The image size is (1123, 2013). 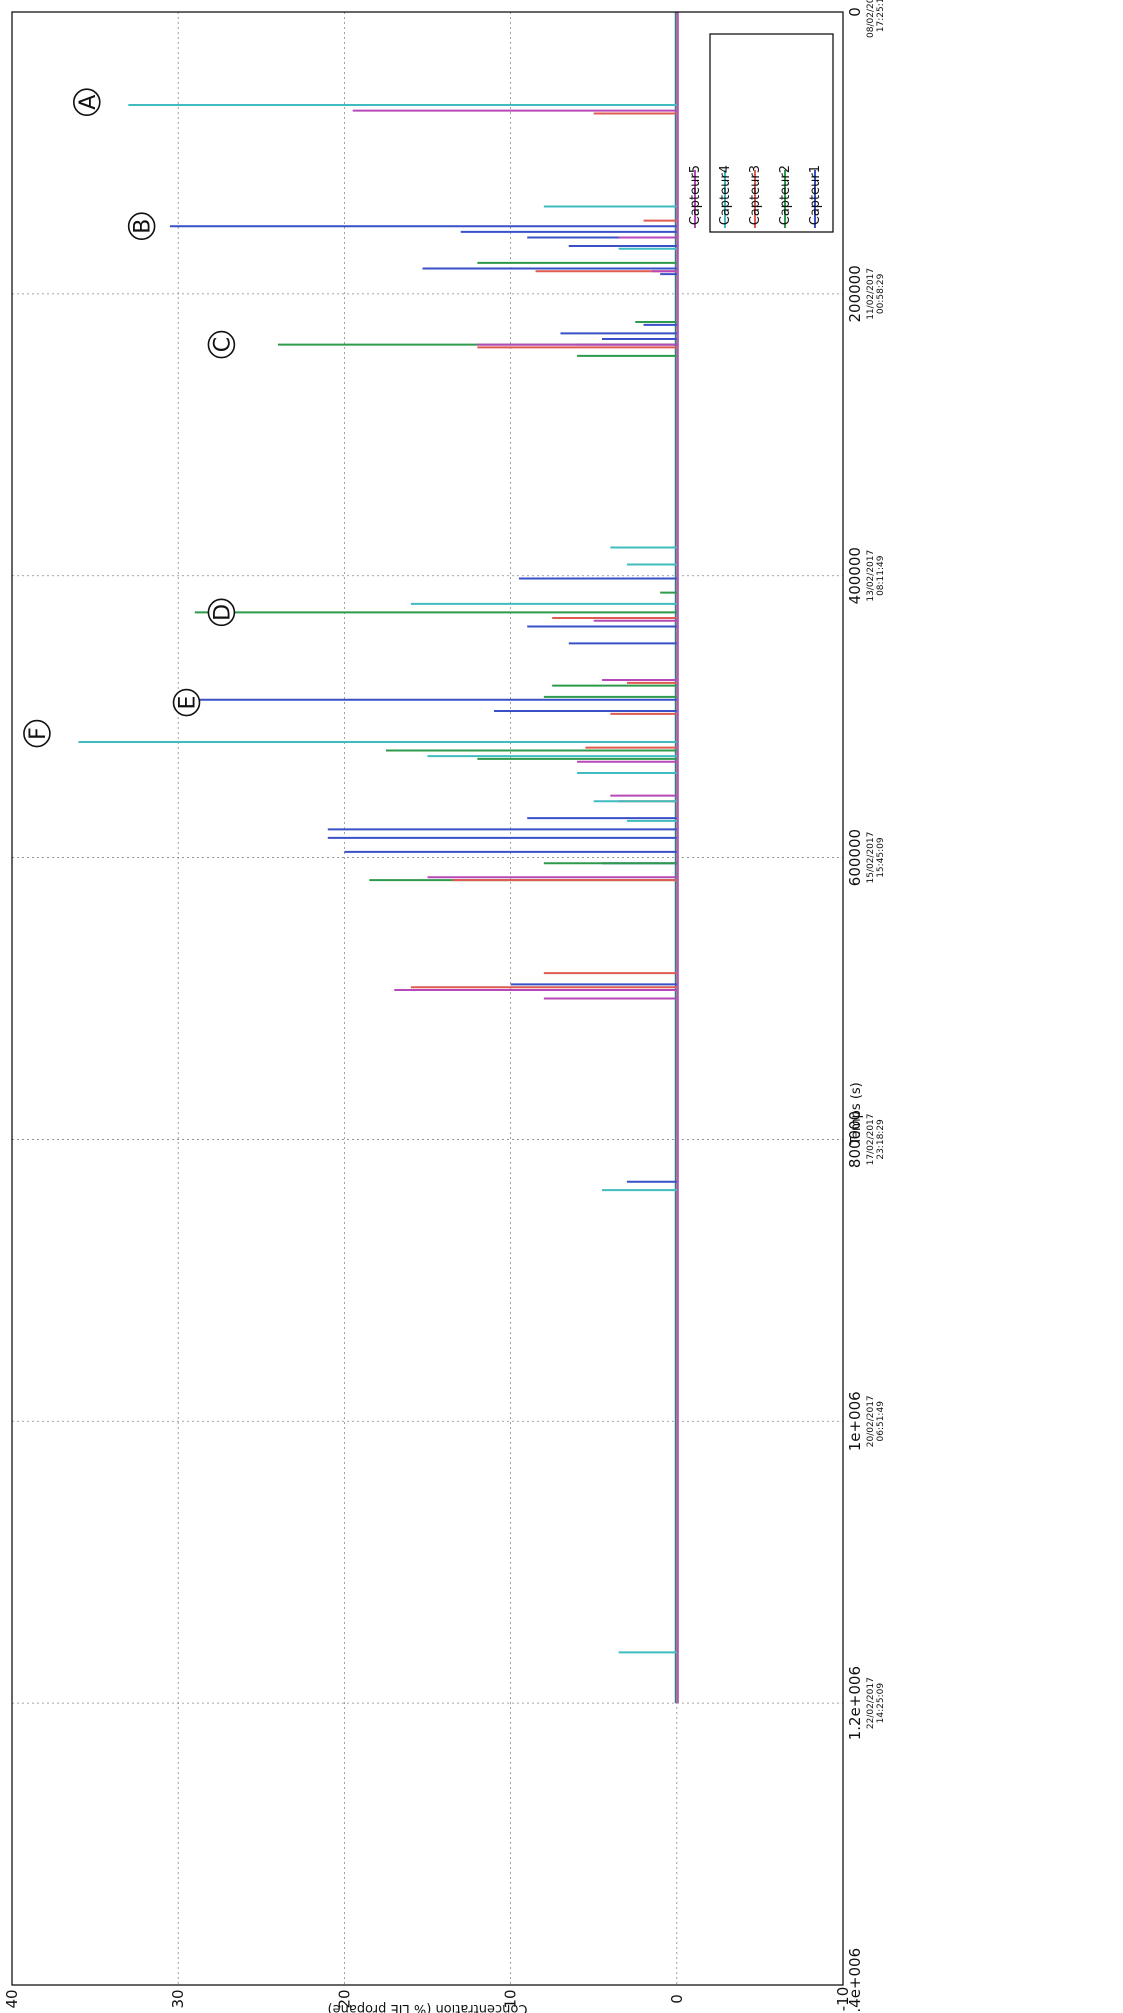 What do you see at coordinates (855, 1703) in the screenshot?
I see `x-tick-label: 1.2e+006` at bounding box center [855, 1703].